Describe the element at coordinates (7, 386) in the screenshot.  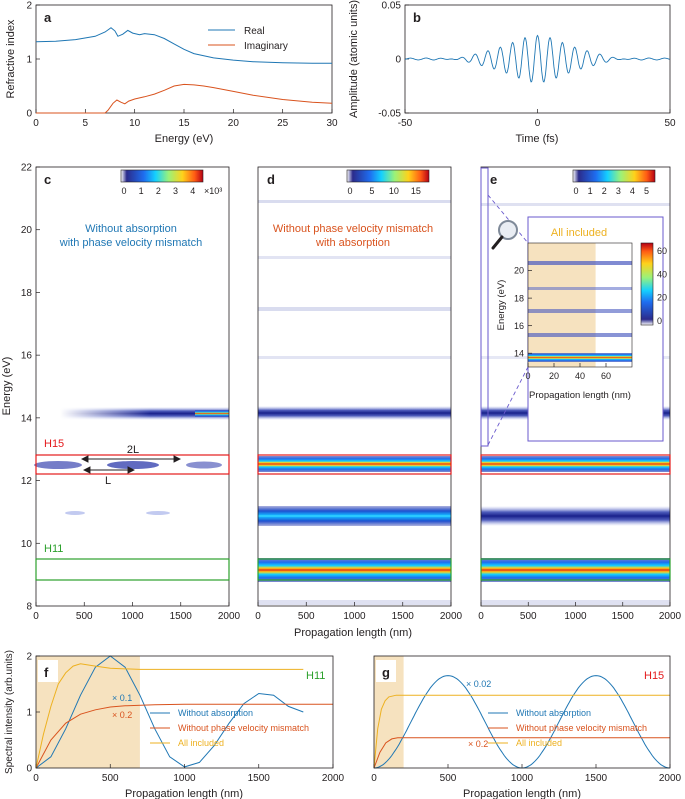
I see `panel-c-ylabel: Energy (eV)` at that location.